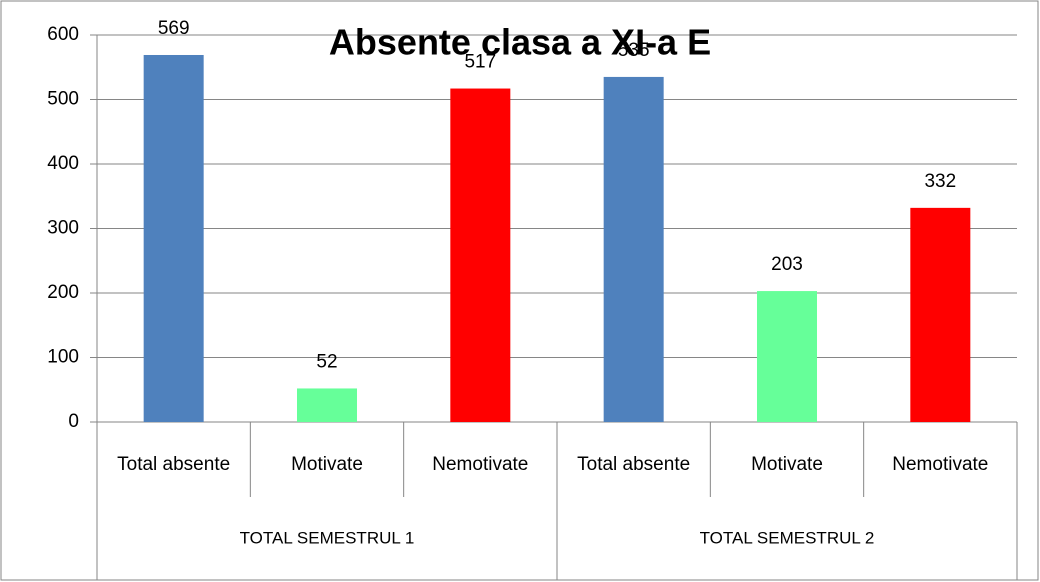 The image size is (1040, 582). I want to click on group-label: TOTAL SEMESTRUL 2, so click(787, 537).